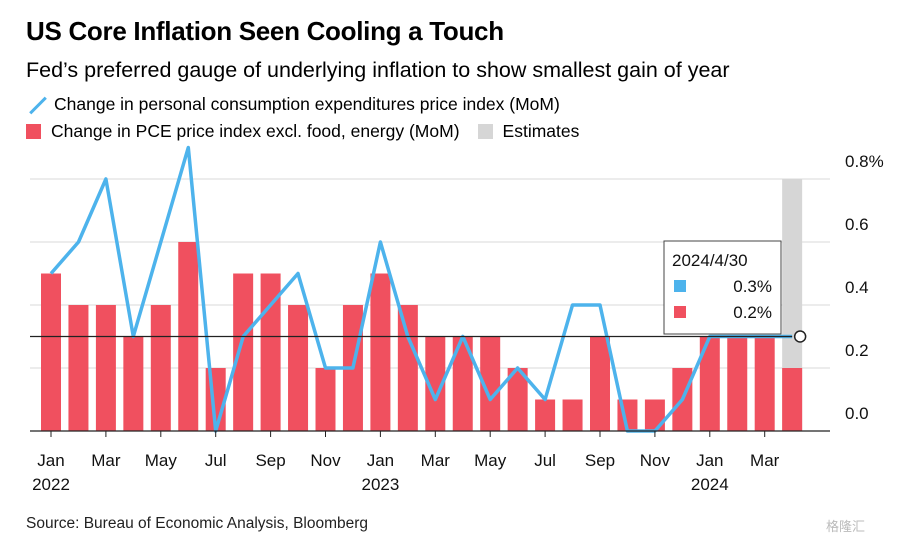 The height and width of the screenshot is (543, 899). What do you see at coordinates (857, 287) in the screenshot?
I see `y-tick-label: 0.4` at bounding box center [857, 287].